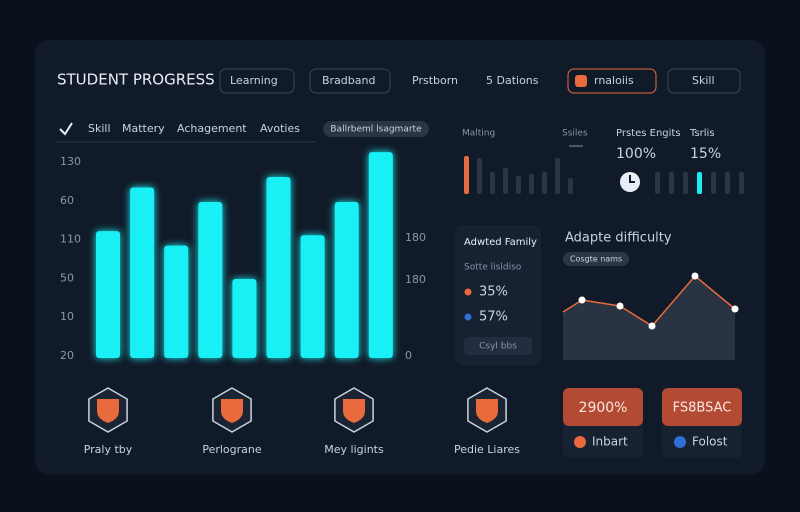 The image size is (800, 512). Describe the element at coordinates (67, 355) in the screenshot. I see `y-label: 20` at that location.